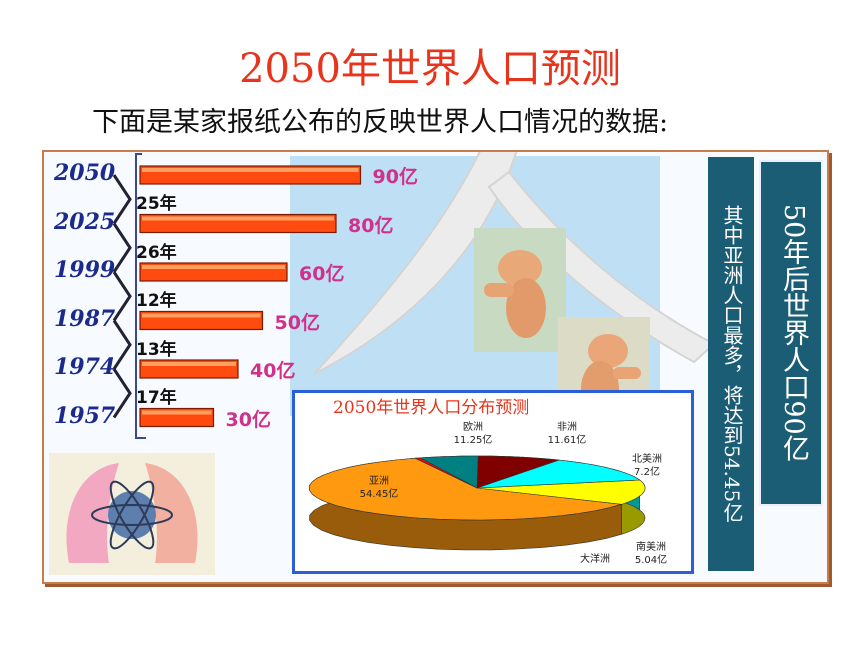 The image size is (860, 645). I want to click on pie-label-欧洲: 欧洲 11.25亿, so click(473, 434).